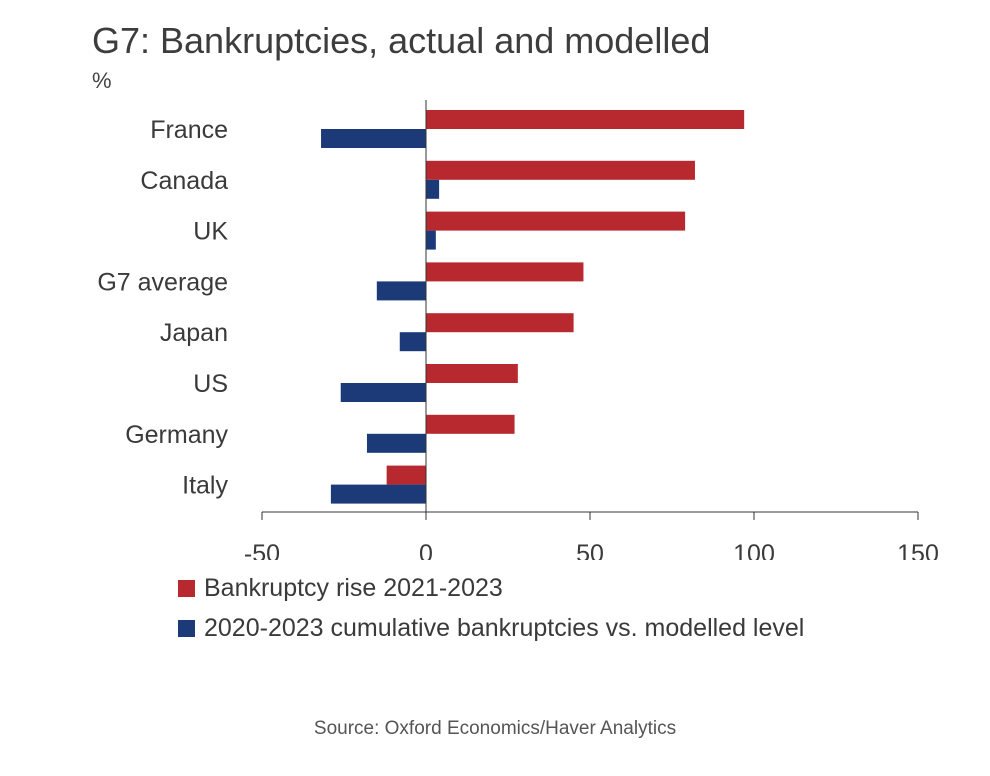 The image size is (990, 776). I want to click on bar-rise-germany, so click(470, 424).